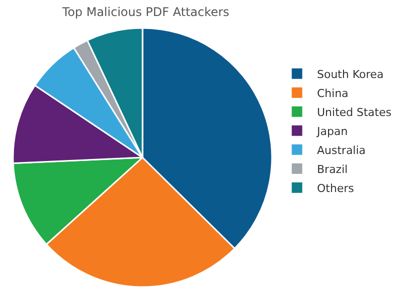  I want to click on chart-title: Top Malicious PDF Attackers, so click(145, 11).